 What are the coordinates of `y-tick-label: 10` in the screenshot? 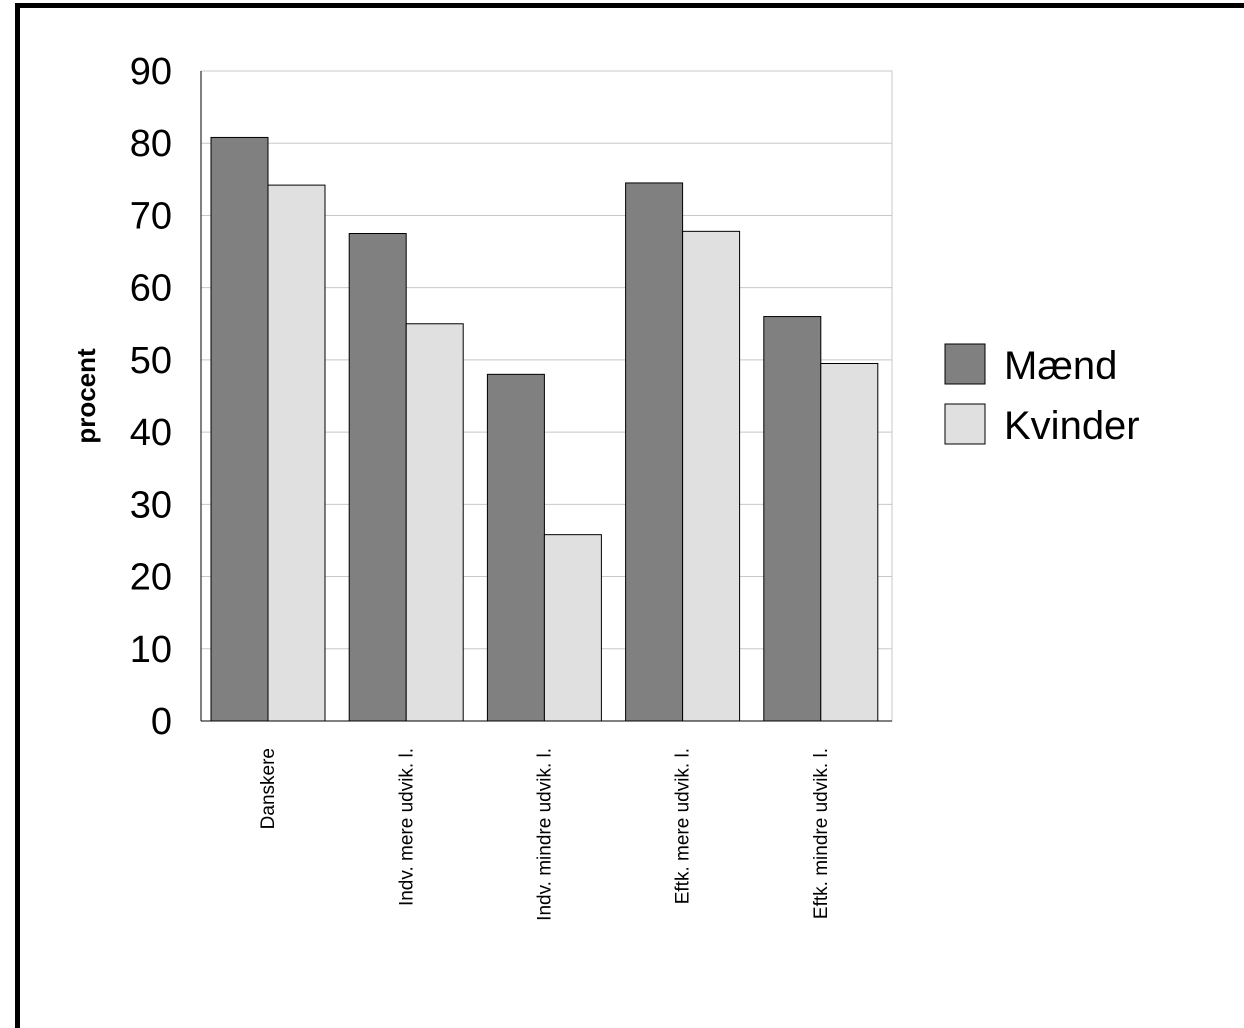 It's located at (151, 650).